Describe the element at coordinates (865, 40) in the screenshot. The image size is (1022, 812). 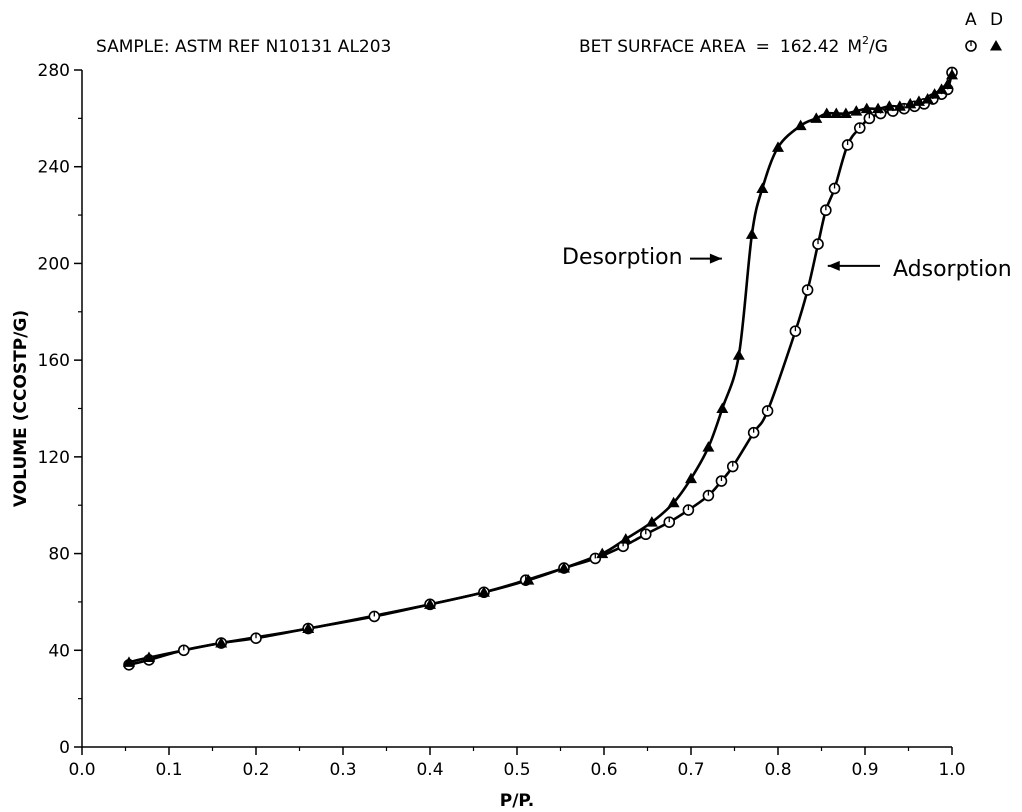
I see `bet-unit-sup: 2` at that location.